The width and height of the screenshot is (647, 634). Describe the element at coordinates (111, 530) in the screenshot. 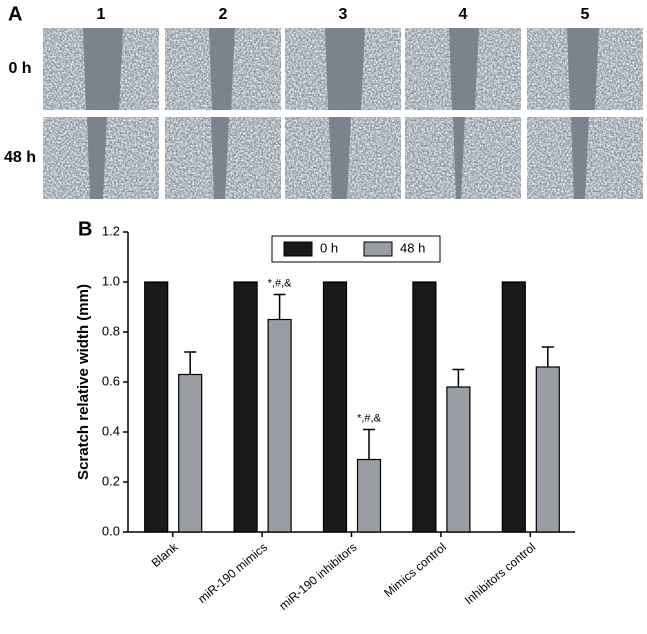

I see `y-tick-label: 0.0` at that location.